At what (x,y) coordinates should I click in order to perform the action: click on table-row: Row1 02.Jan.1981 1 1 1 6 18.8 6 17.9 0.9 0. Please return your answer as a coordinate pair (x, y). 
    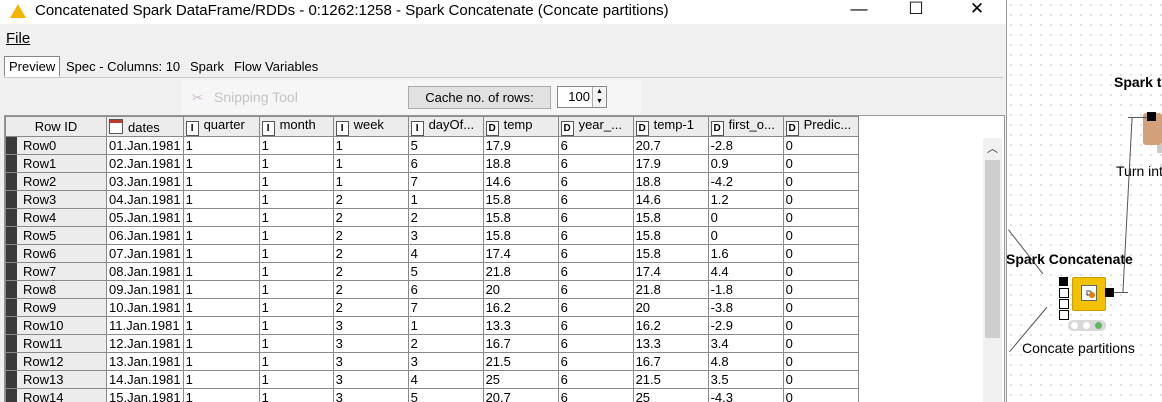
    Looking at the image, I should click on (432, 163).